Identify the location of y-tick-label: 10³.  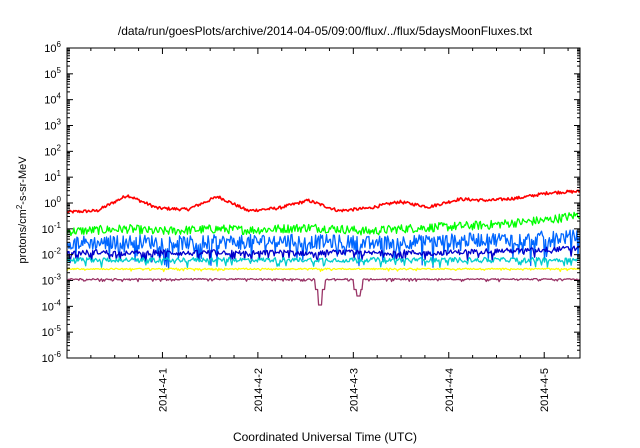
(52, 125).